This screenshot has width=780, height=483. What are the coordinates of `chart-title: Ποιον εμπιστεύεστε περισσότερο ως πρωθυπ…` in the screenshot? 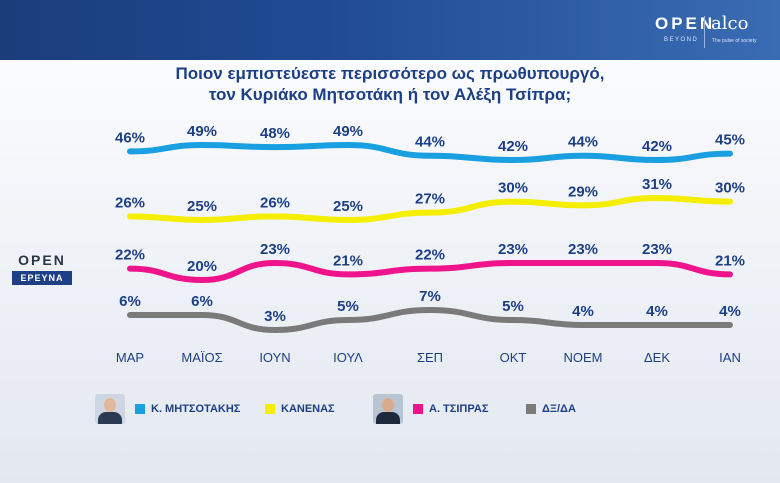 It's located at (390, 84).